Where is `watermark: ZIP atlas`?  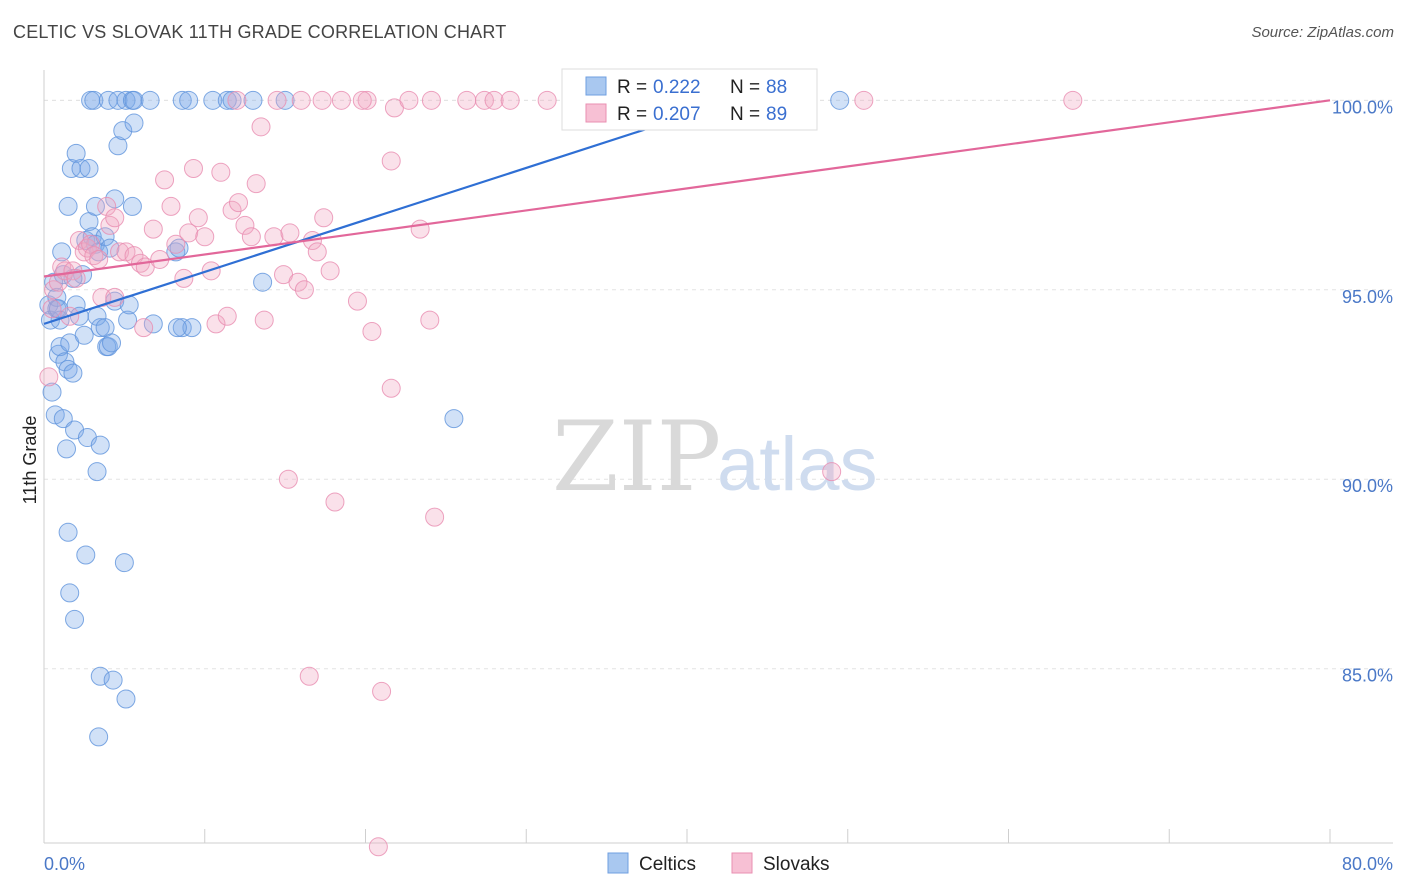 watermark: ZIP atlas is located at coordinates (715, 457).